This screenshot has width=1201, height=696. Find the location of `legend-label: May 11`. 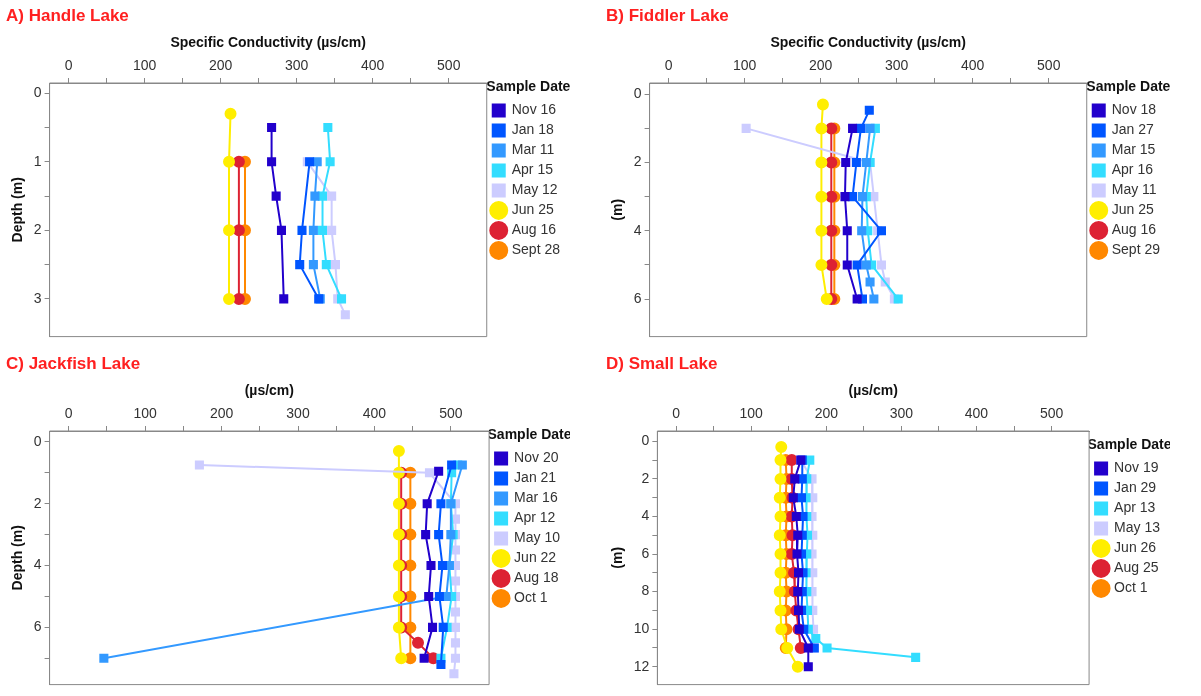

legend-label: May 11 is located at coordinates (1134, 189).